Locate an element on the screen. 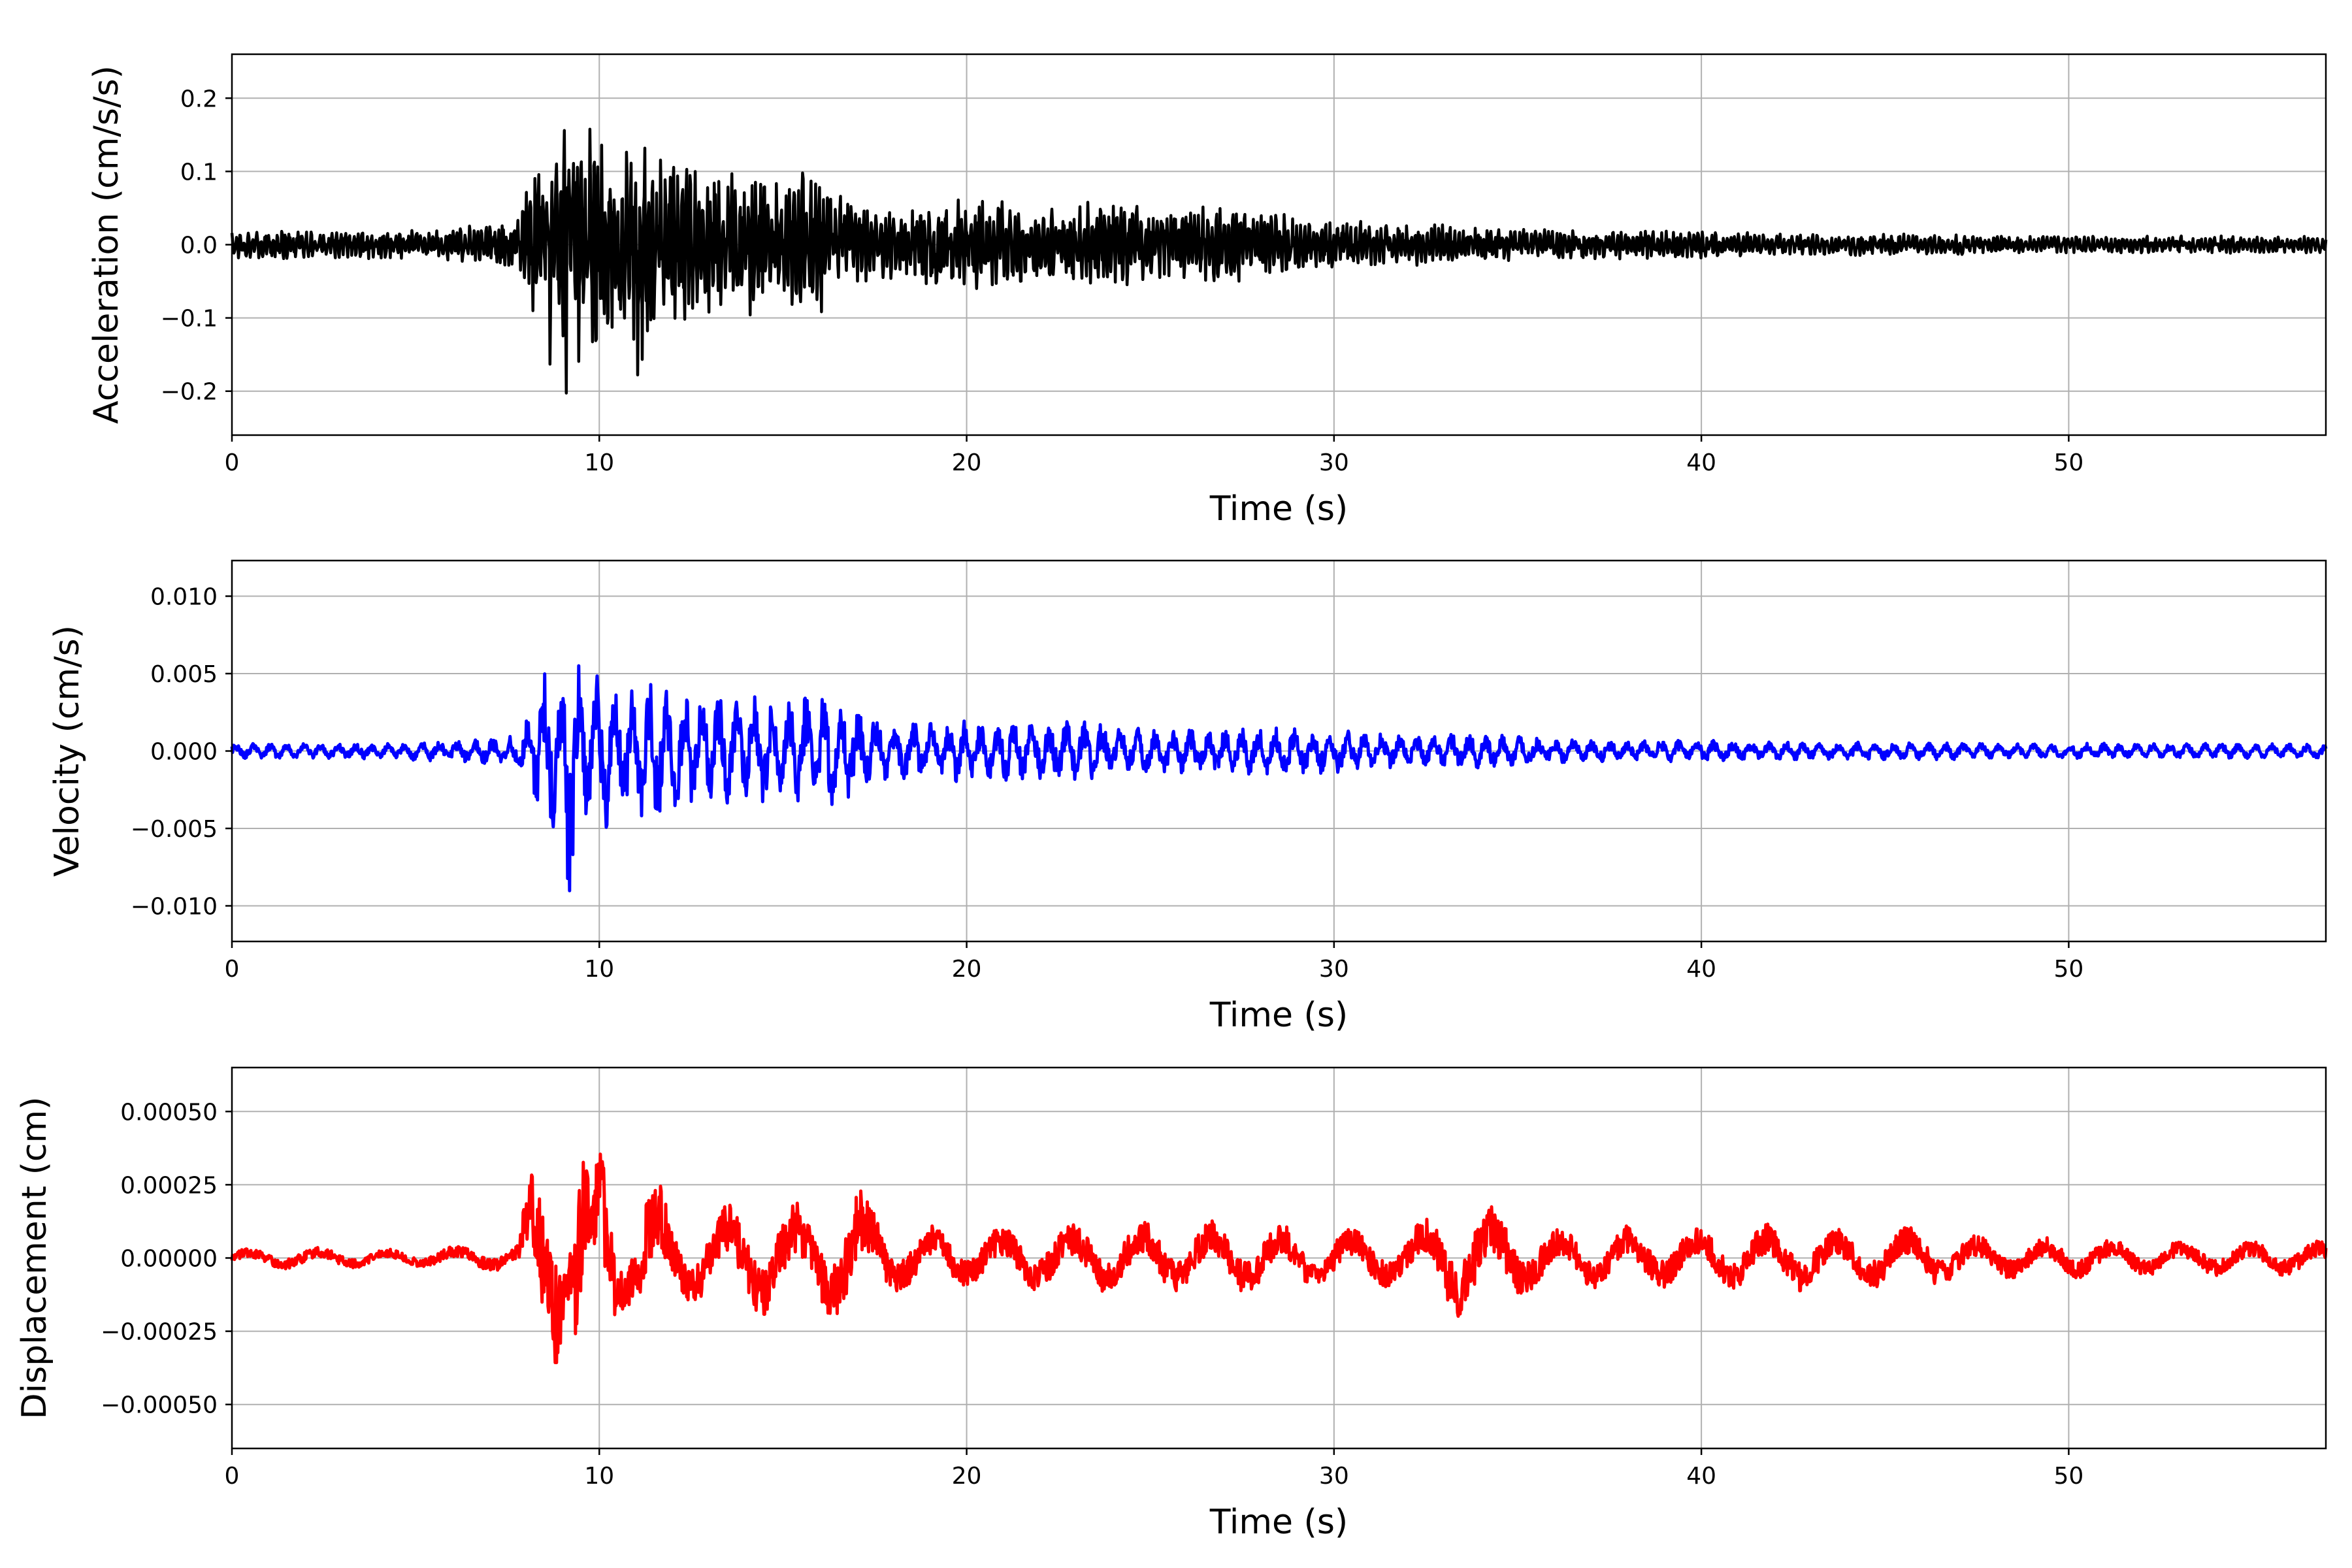  y-tick-label: 0.005 is located at coordinates (184, 674).